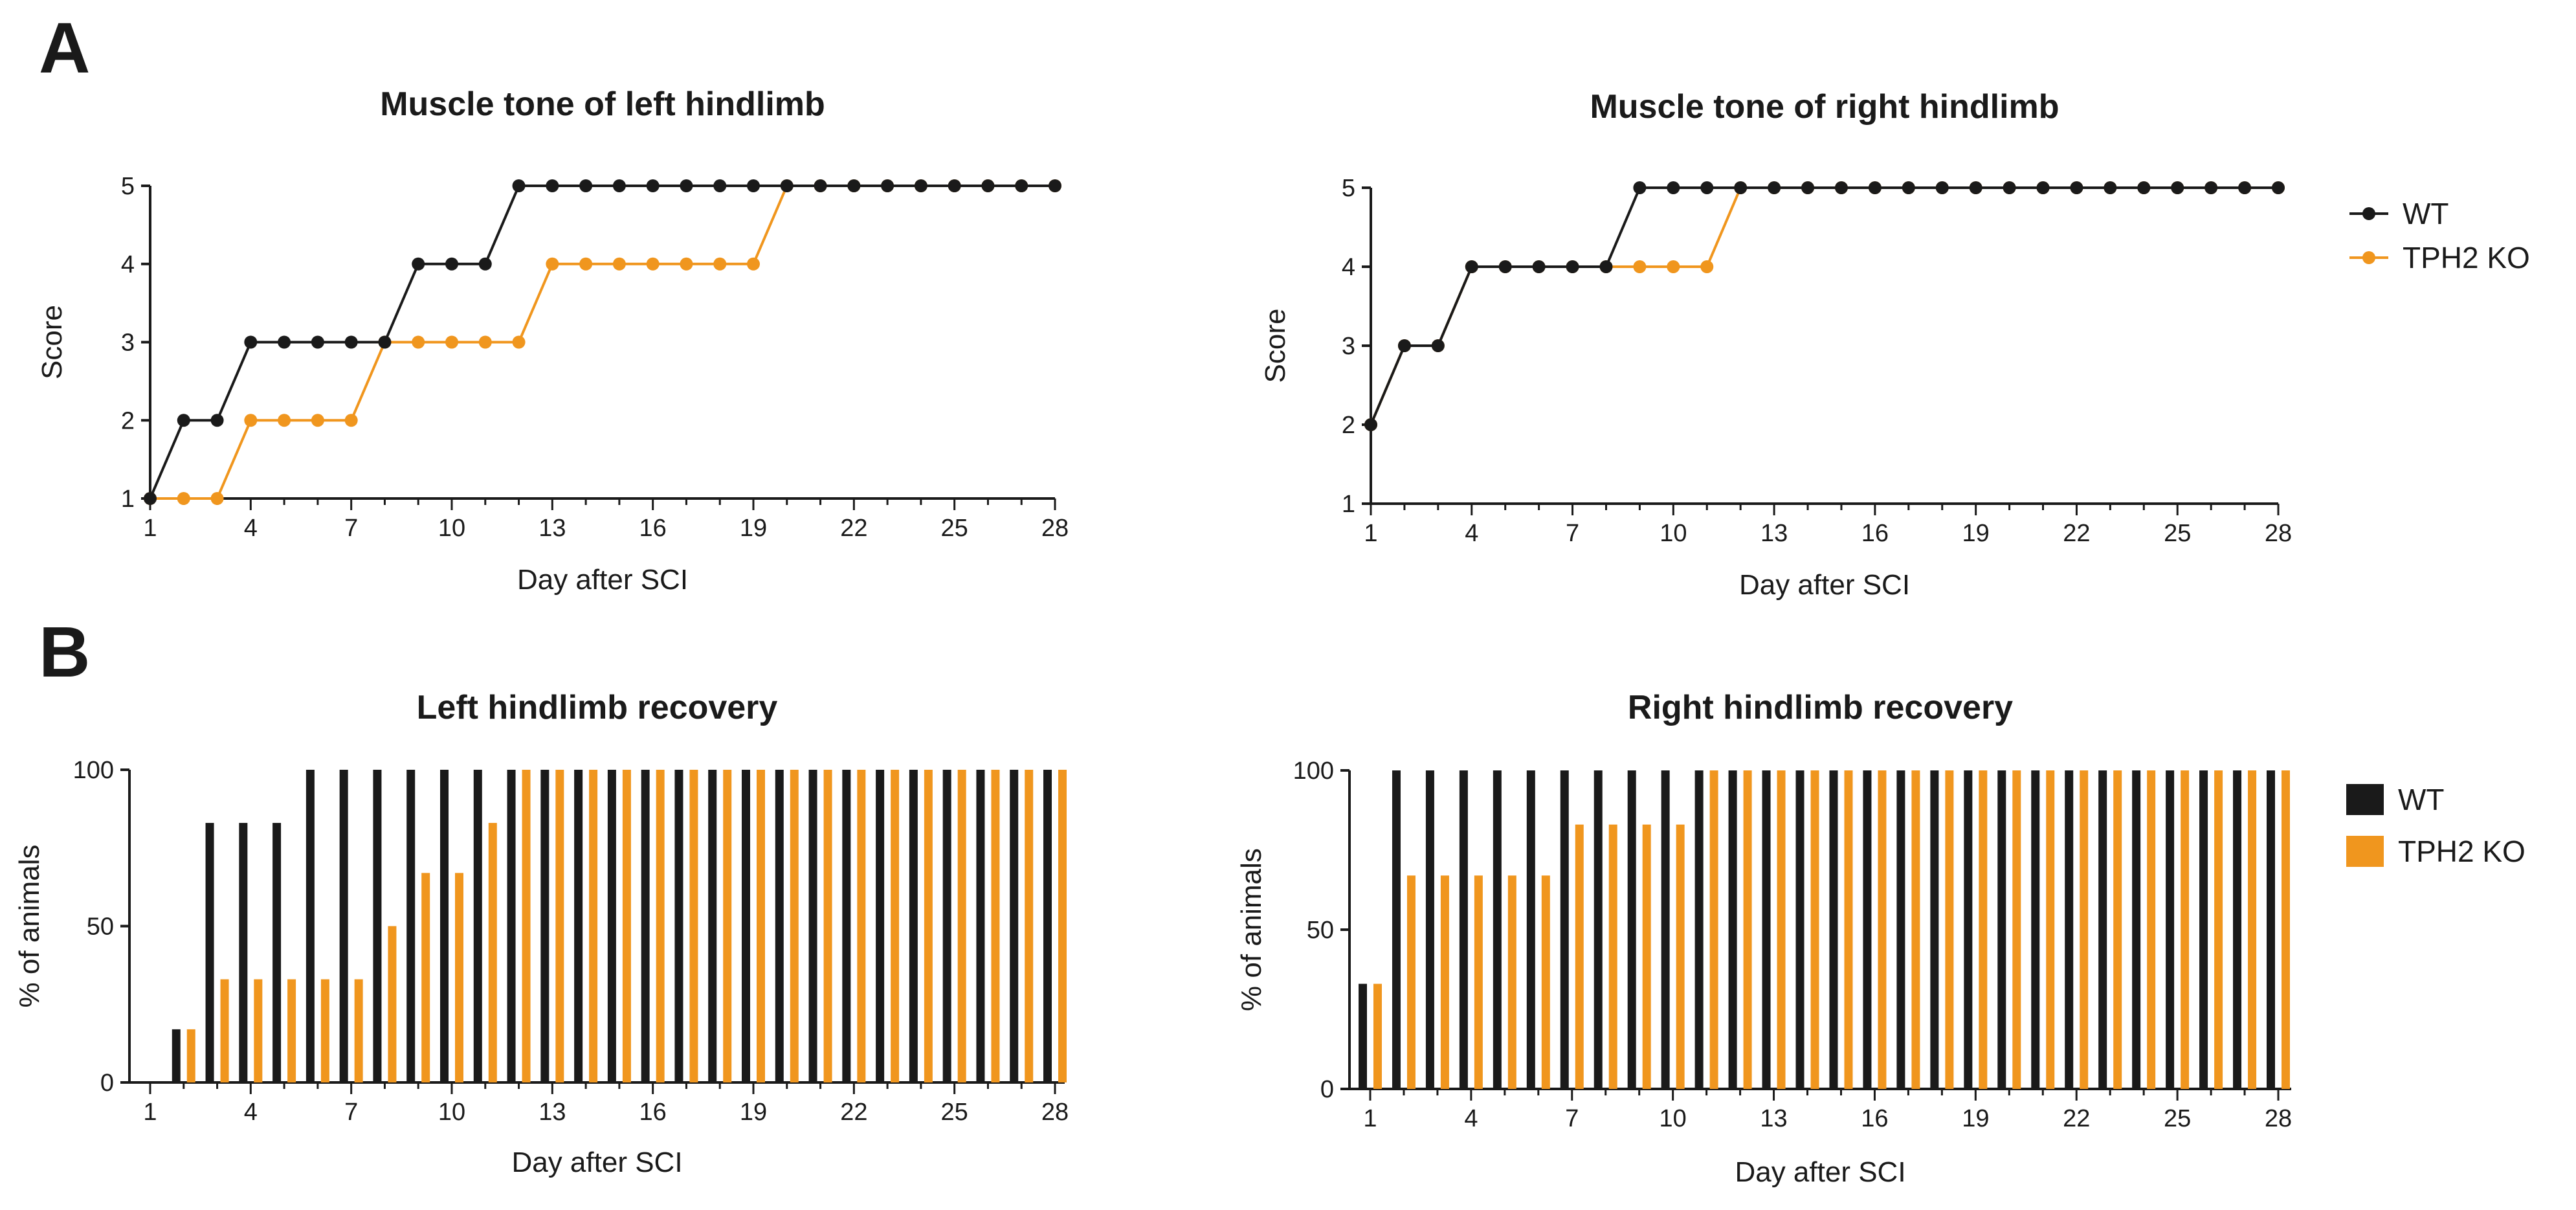 The image size is (2576, 1210). I want to click on legend-marker-wt, so click(2368, 213).